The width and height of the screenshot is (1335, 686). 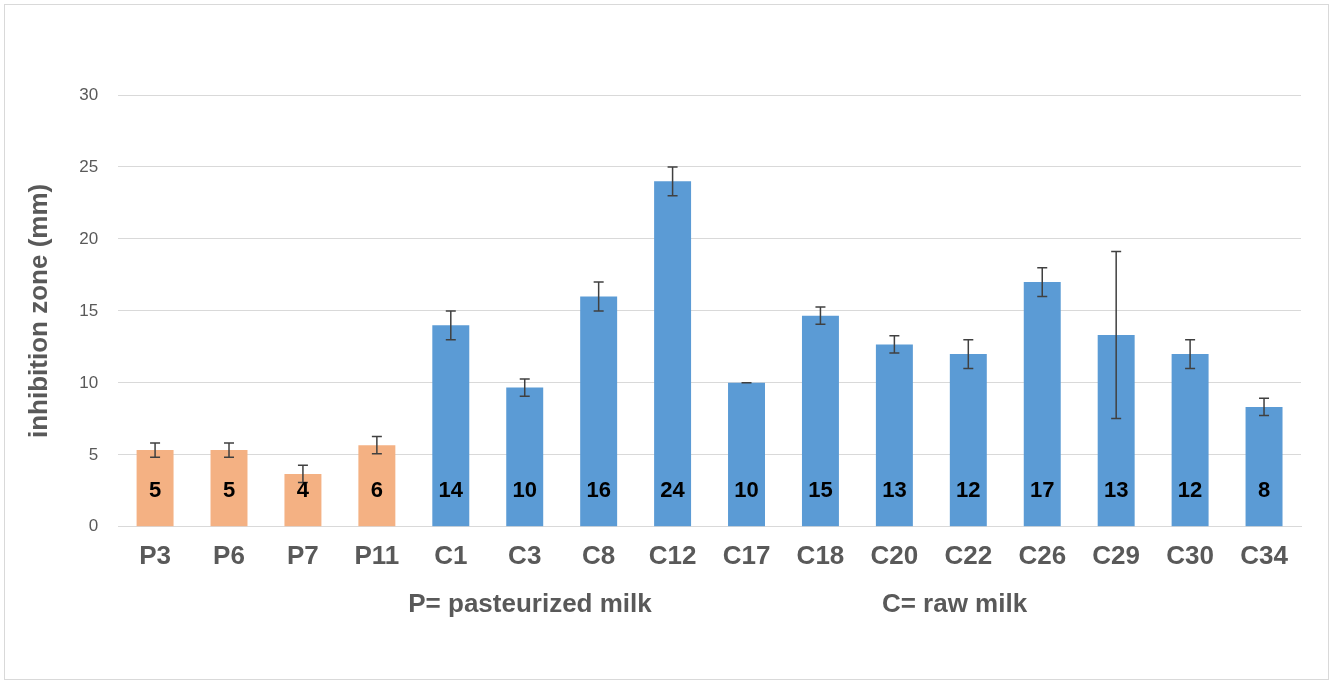 I want to click on x-tick-label: P3, so click(x=155, y=554).